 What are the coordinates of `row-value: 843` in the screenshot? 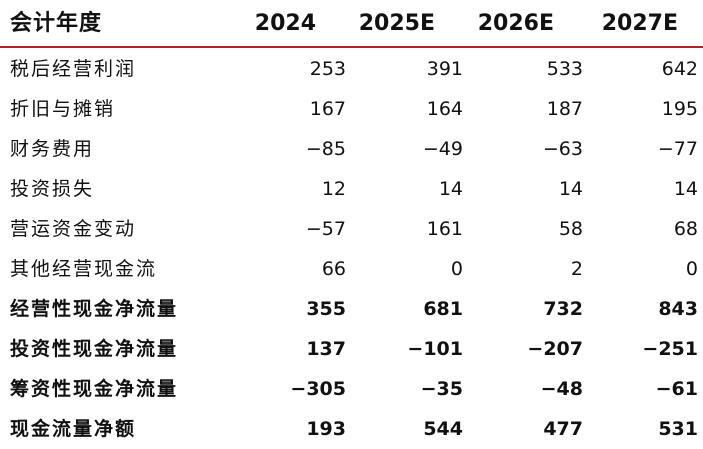 It's located at (678, 309).